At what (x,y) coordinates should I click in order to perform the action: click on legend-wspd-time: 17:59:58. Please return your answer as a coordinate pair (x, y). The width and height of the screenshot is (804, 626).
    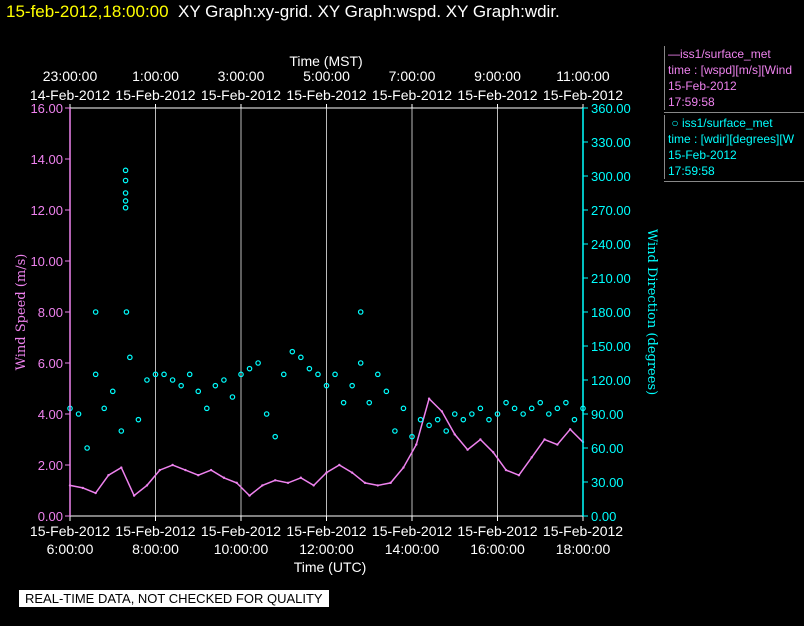
    Looking at the image, I should click on (691, 102).